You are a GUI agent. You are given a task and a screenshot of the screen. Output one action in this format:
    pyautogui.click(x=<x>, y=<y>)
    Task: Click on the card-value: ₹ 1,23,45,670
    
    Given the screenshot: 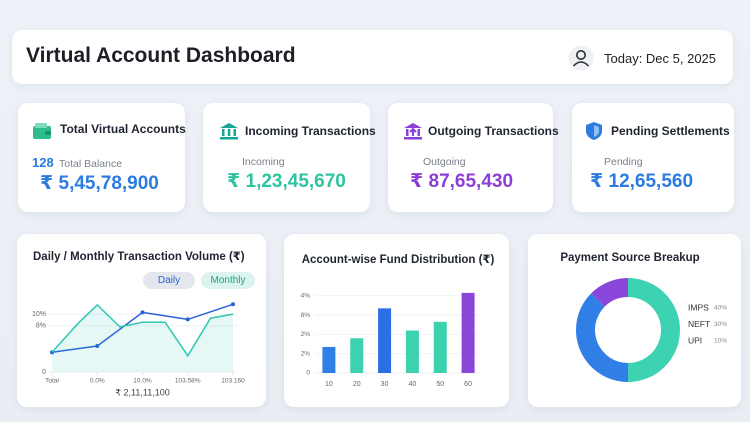 What is the action you would take?
    pyautogui.click(x=286, y=181)
    